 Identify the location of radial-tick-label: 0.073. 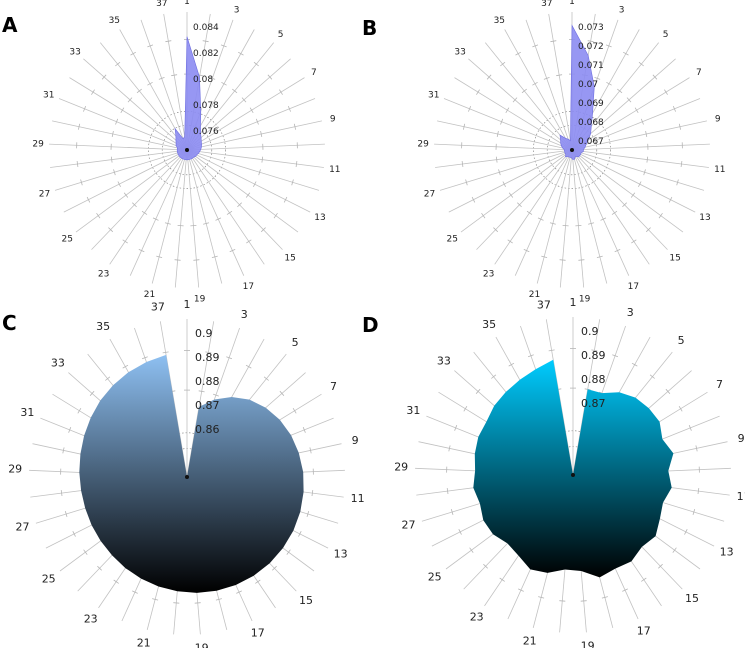
(591, 28).